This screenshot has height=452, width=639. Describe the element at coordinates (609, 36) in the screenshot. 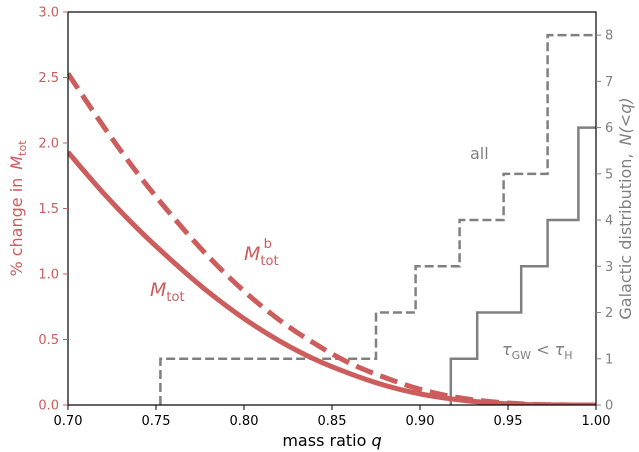

I see `right-y-tick-label: 8` at that location.